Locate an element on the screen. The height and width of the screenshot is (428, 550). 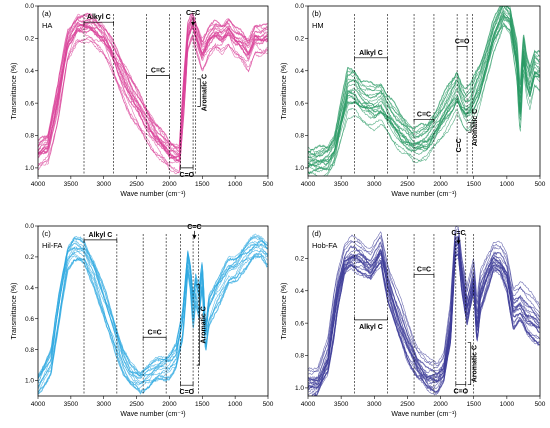
panel-label: (c) is located at coordinates (46, 233).